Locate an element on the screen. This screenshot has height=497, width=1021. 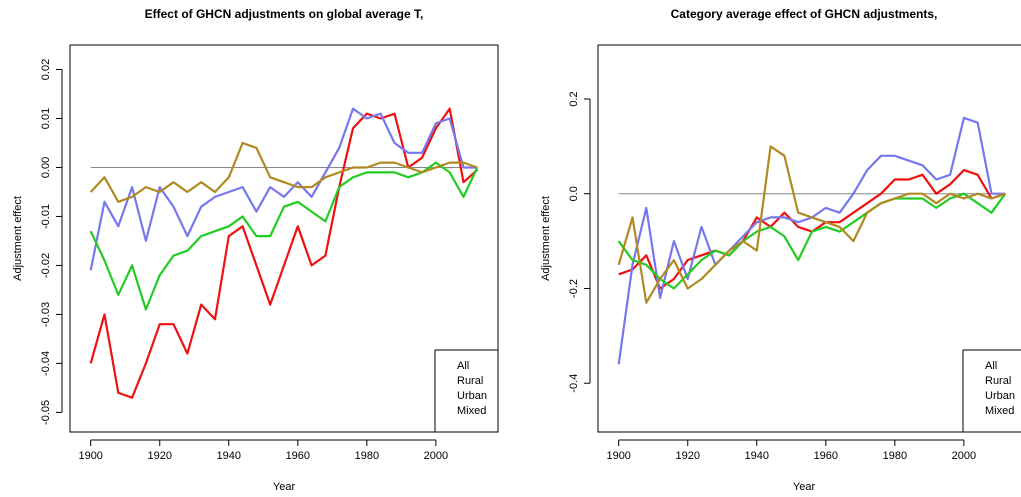
y-tick-label: -0.2 is located at coordinates (574, 288).